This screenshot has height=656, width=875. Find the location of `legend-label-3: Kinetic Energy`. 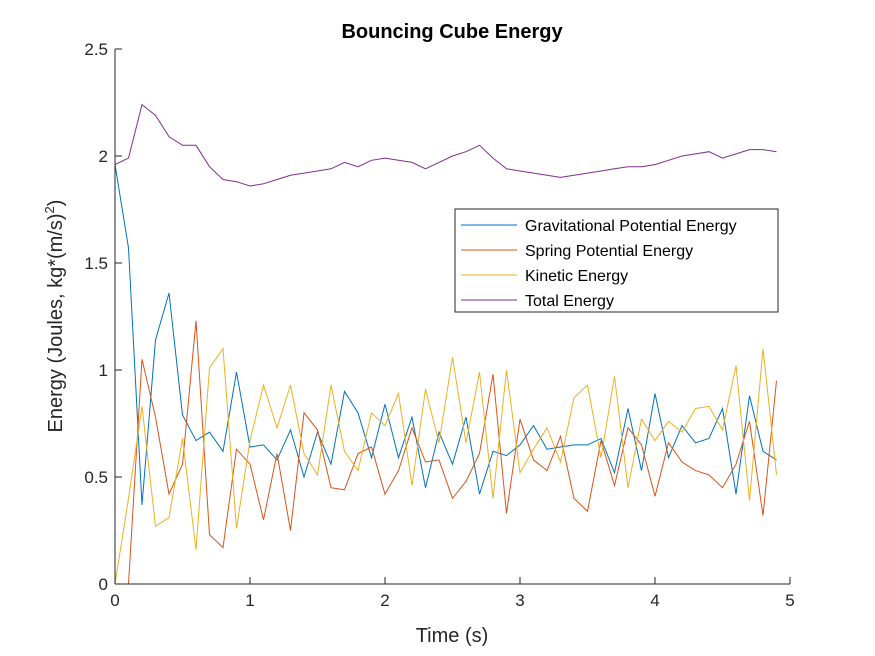

legend-label-3: Kinetic Energy is located at coordinates (576, 276).